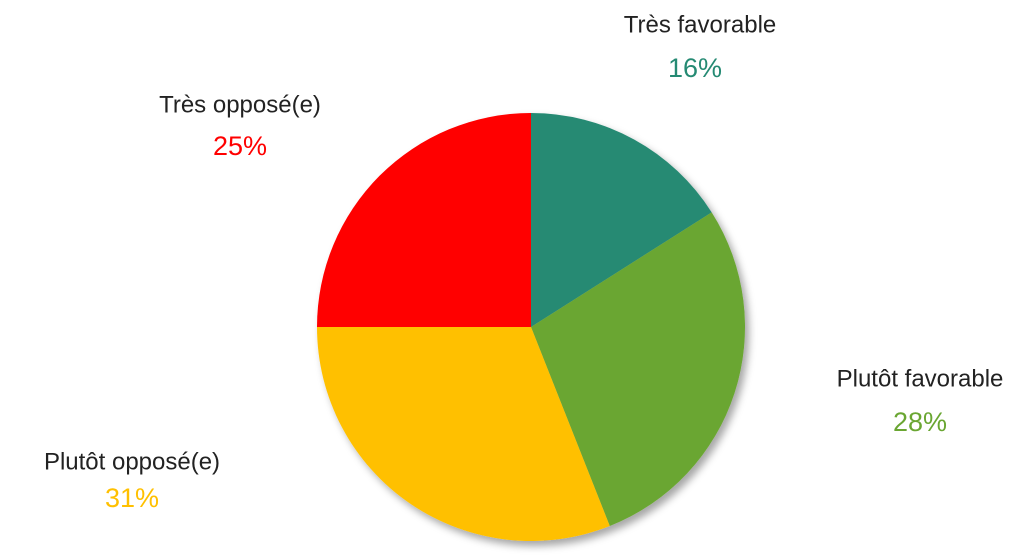 This screenshot has height=556, width=1033. I want to click on slice-value-label: 31%, so click(132, 498).